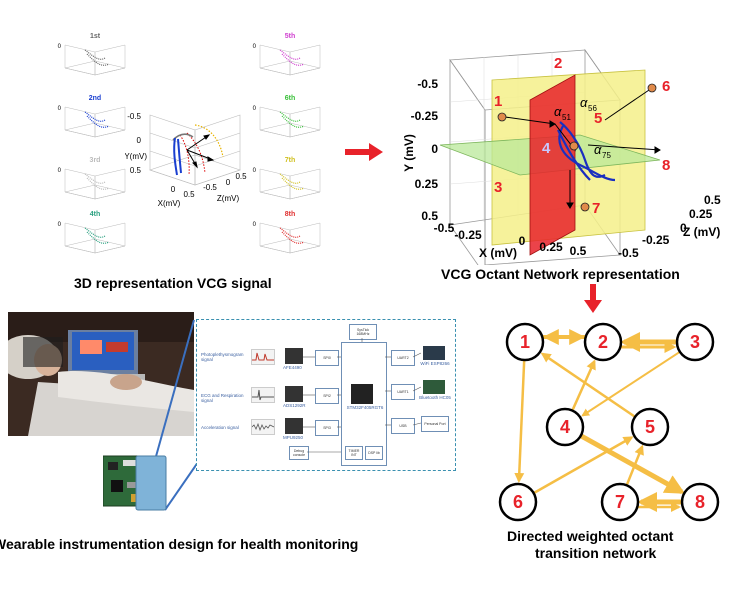  Describe the element at coordinates (546, 148) in the screenshot. I see `octant-label-4: 4` at that location.